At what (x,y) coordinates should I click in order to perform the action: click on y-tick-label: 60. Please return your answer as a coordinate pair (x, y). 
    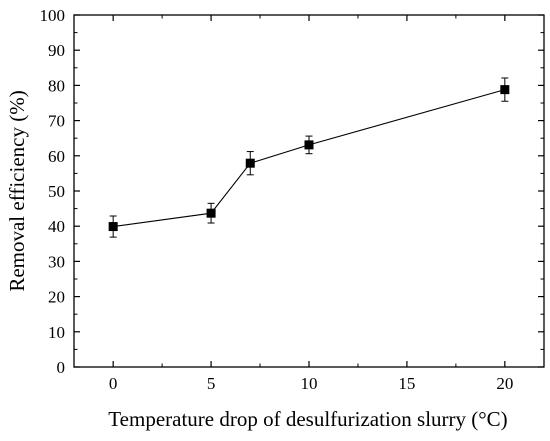
    Looking at the image, I should click on (56, 156).